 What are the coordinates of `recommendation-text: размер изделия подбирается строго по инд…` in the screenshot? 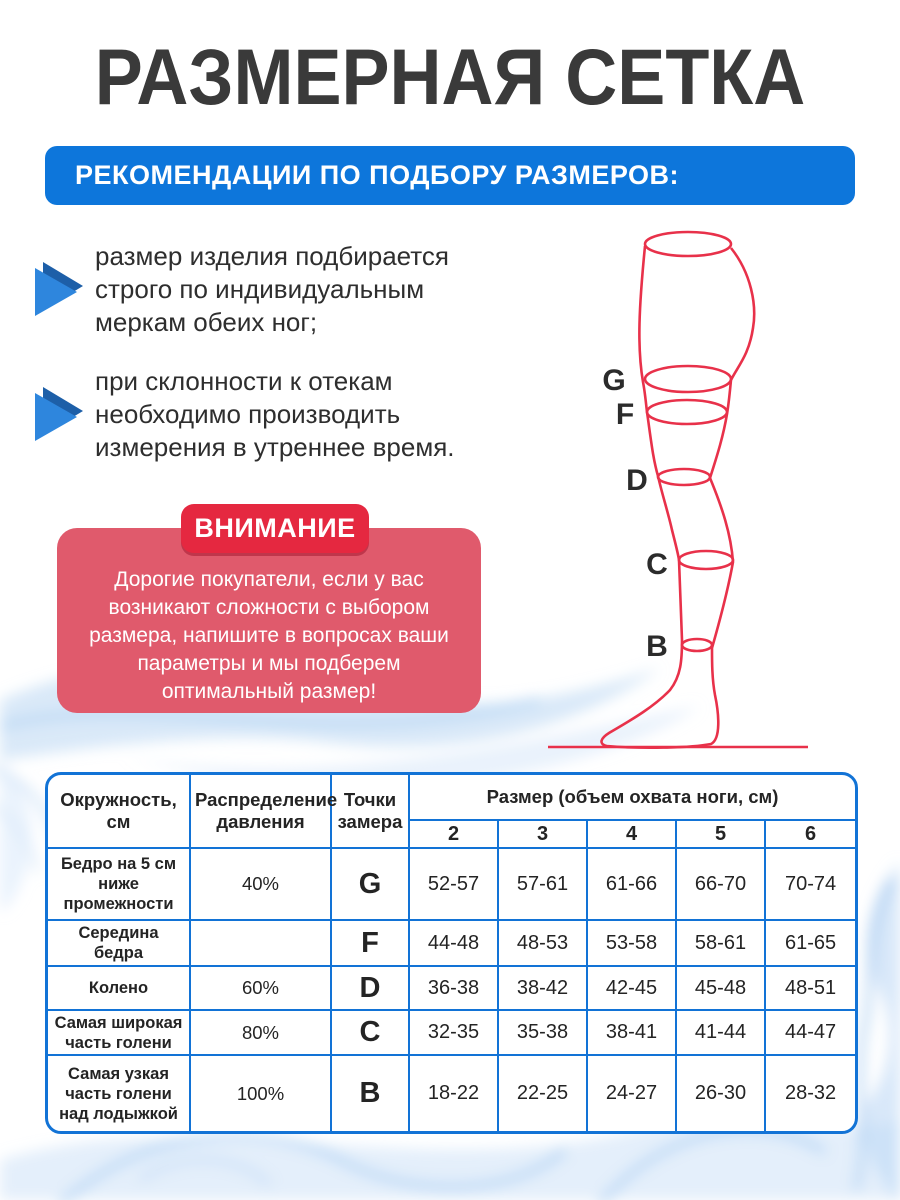 It's located at (272, 289).